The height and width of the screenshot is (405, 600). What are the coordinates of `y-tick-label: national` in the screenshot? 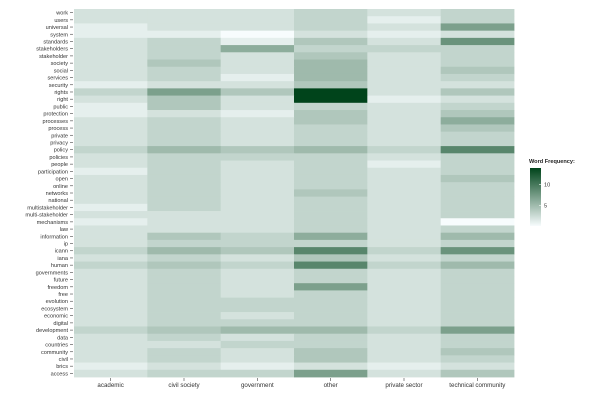 It's located at (58, 201).